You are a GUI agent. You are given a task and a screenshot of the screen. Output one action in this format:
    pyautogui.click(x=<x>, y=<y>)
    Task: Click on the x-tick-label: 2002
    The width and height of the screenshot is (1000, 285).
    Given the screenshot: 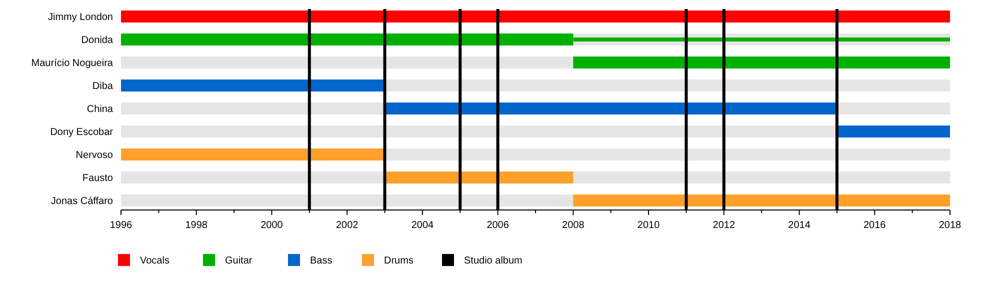 What is the action you would take?
    pyautogui.click(x=347, y=225)
    